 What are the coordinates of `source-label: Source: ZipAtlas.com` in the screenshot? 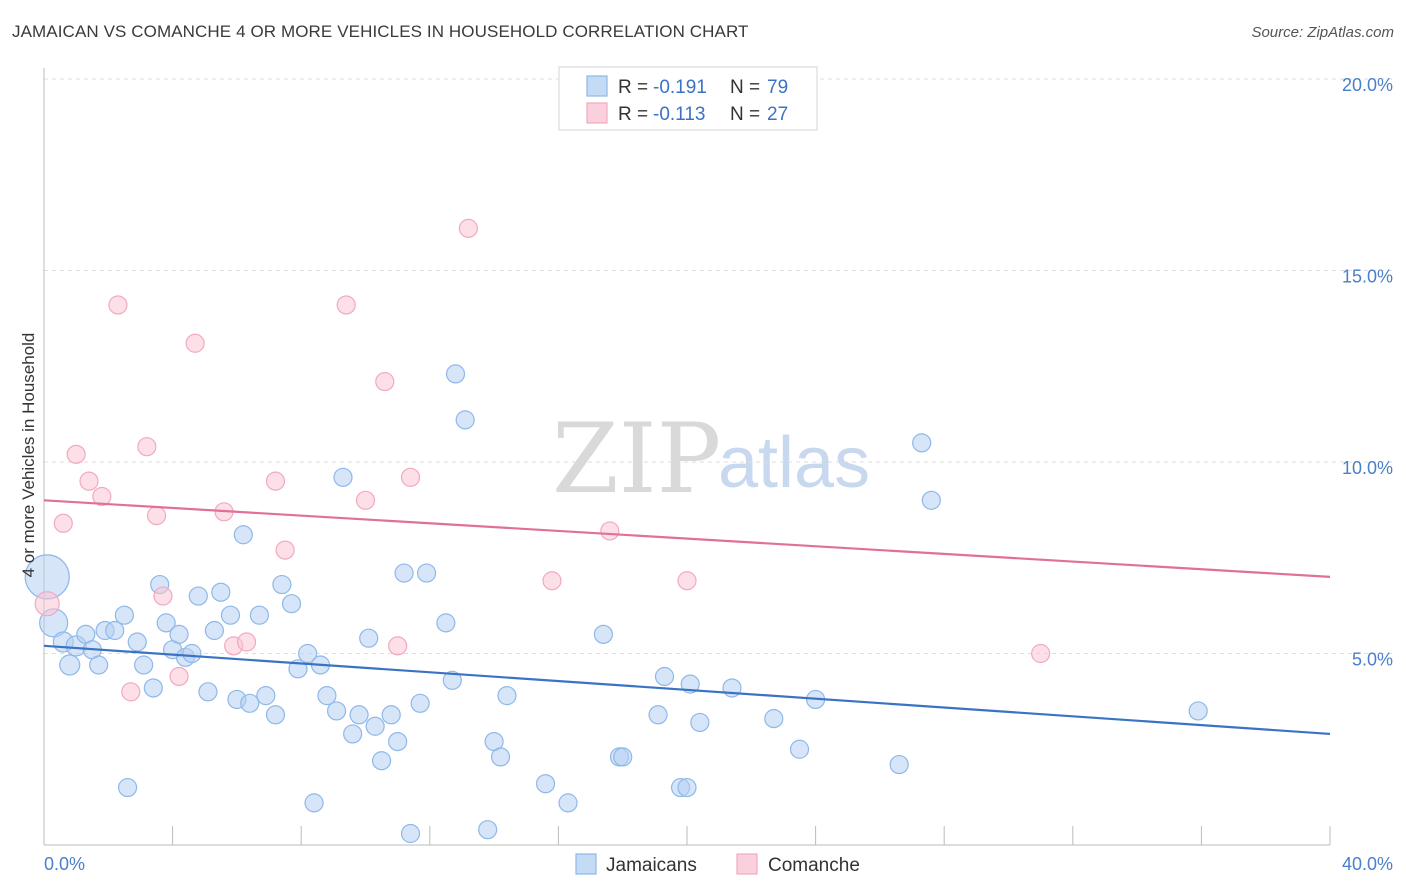 It's located at (1322, 32).